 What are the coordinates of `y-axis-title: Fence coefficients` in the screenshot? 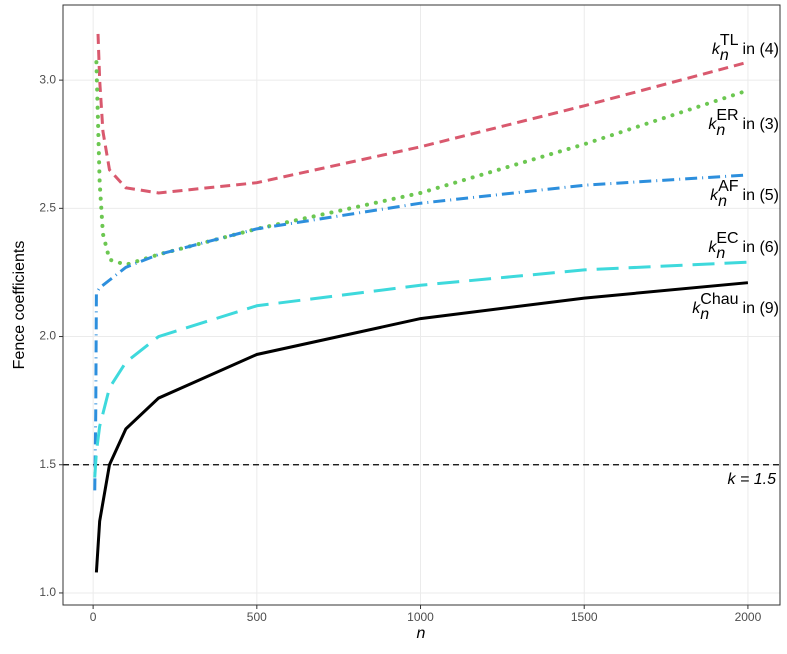 It's located at (19, 305).